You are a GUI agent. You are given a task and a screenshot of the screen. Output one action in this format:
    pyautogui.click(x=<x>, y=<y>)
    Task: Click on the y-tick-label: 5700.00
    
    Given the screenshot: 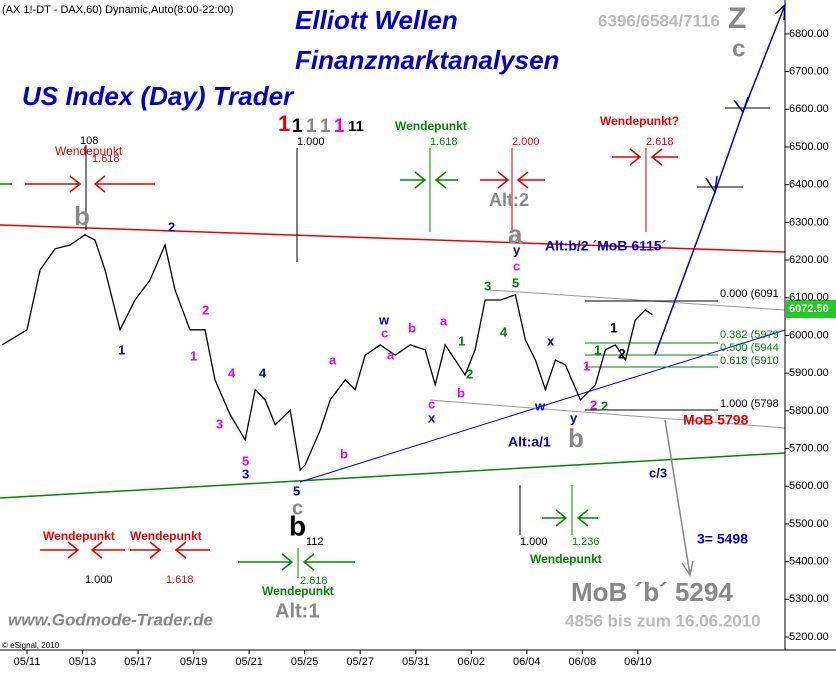 What is the action you would take?
    pyautogui.click(x=809, y=448)
    